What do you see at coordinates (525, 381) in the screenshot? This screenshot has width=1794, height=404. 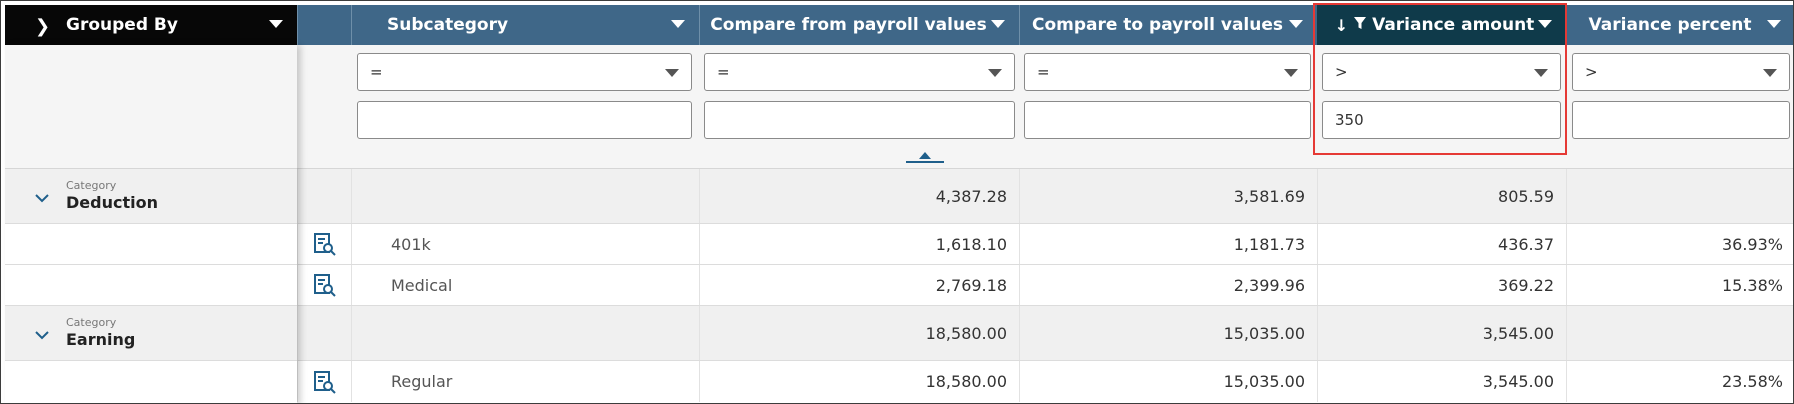 I see `subcategory-cell: Regular` at bounding box center [525, 381].